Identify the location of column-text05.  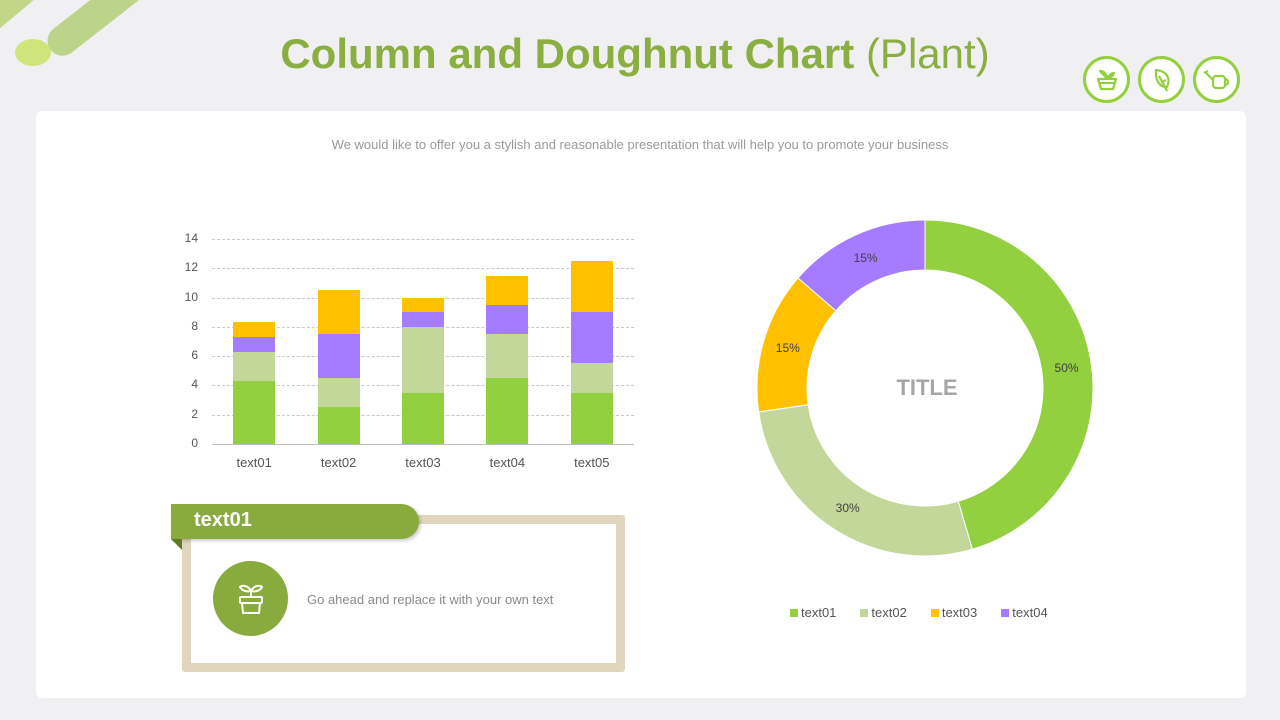
(591, 355).